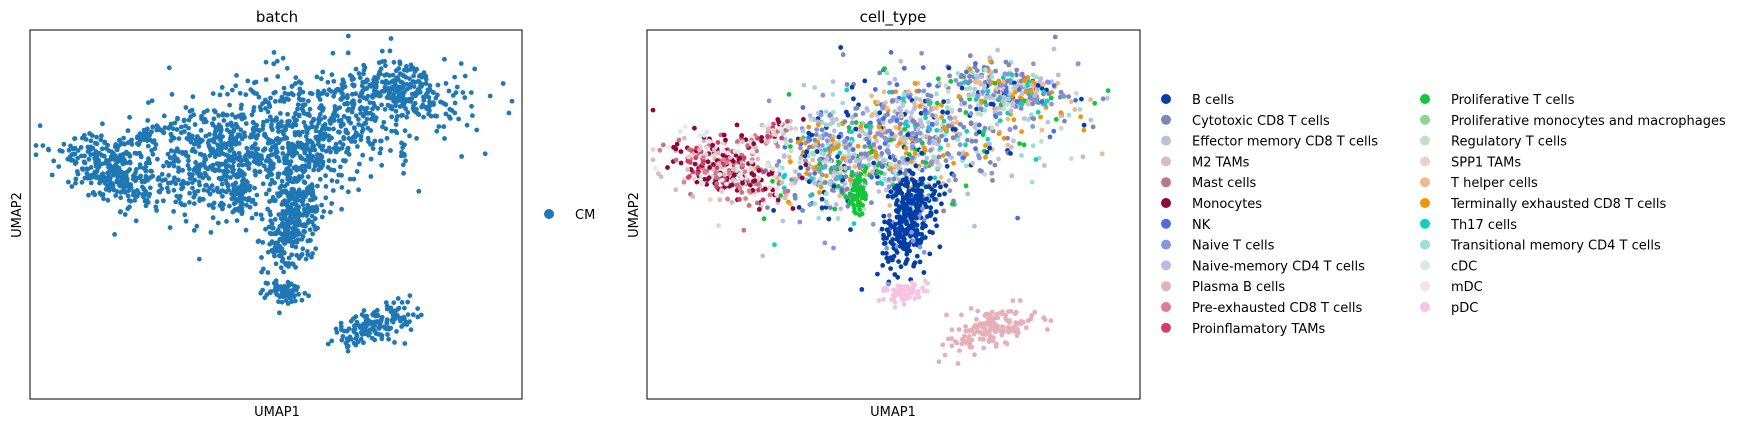  Describe the element at coordinates (1483, 225) in the screenshot. I see `legend-label: Th17 cells` at that location.